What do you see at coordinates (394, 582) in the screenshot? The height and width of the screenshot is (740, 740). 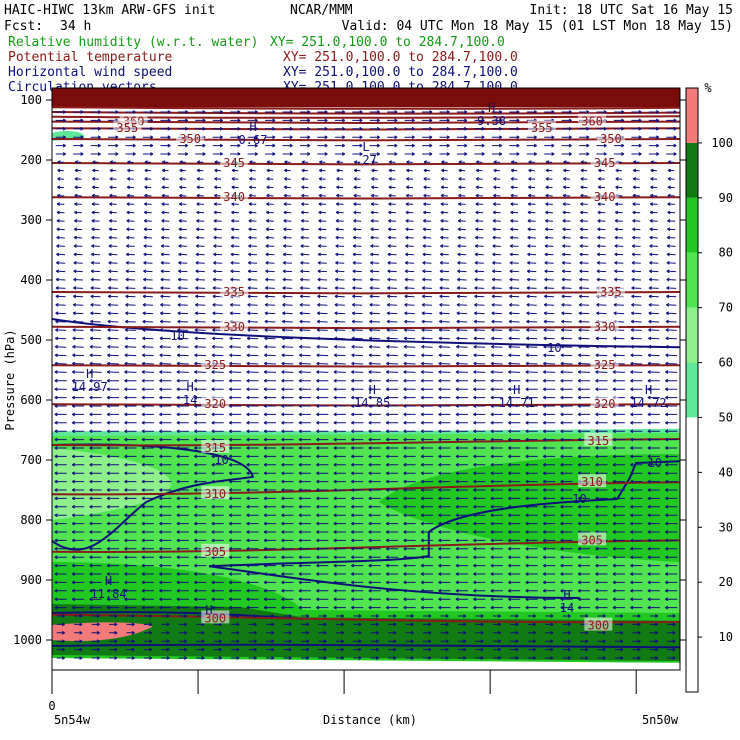 I see `wind-contour` at bounding box center [394, 582].